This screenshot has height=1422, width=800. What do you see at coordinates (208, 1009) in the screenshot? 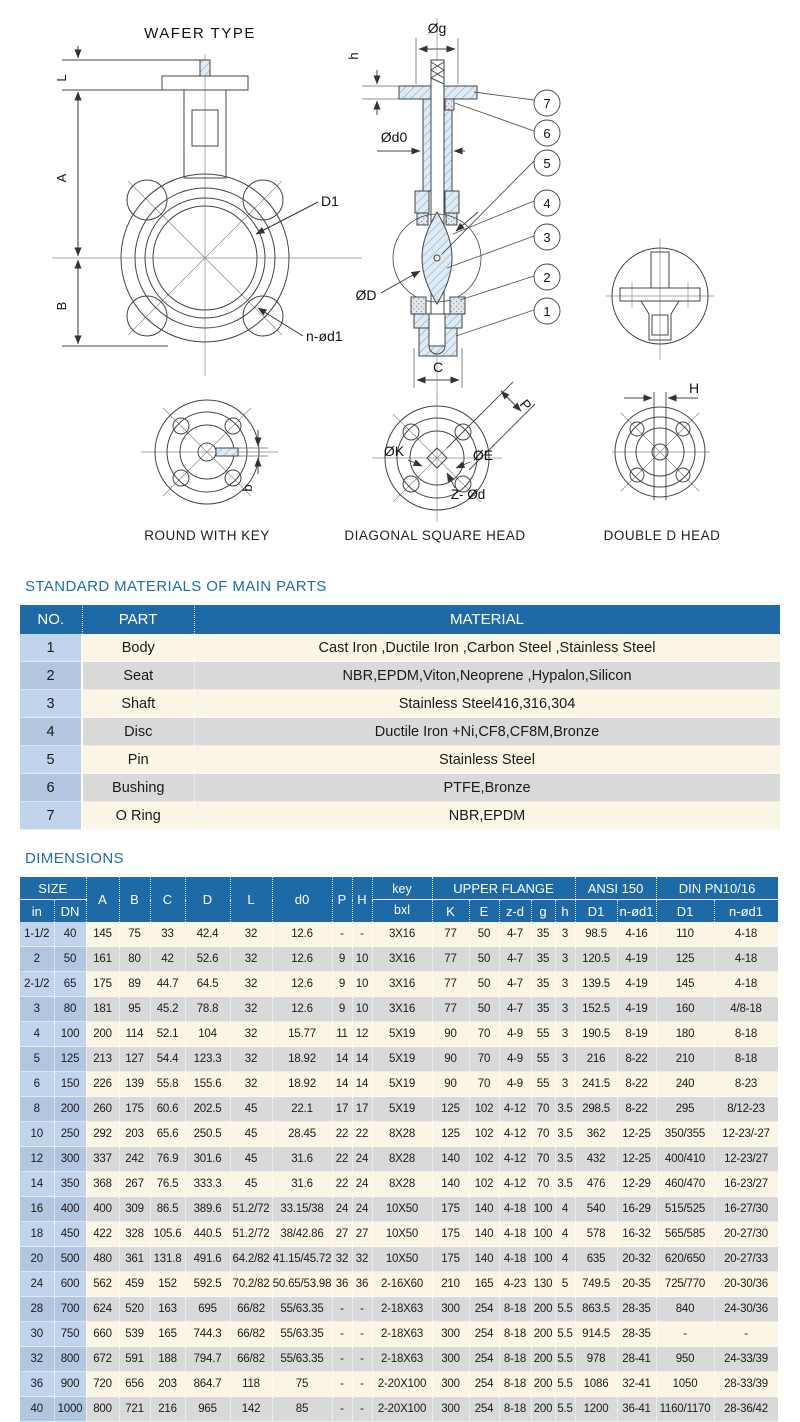
I see `dimension-cell: 78.8` at bounding box center [208, 1009].